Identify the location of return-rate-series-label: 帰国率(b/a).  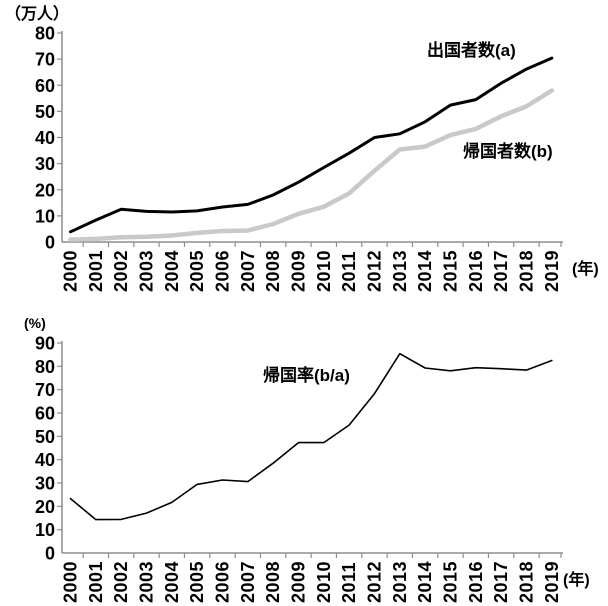
(306, 375).